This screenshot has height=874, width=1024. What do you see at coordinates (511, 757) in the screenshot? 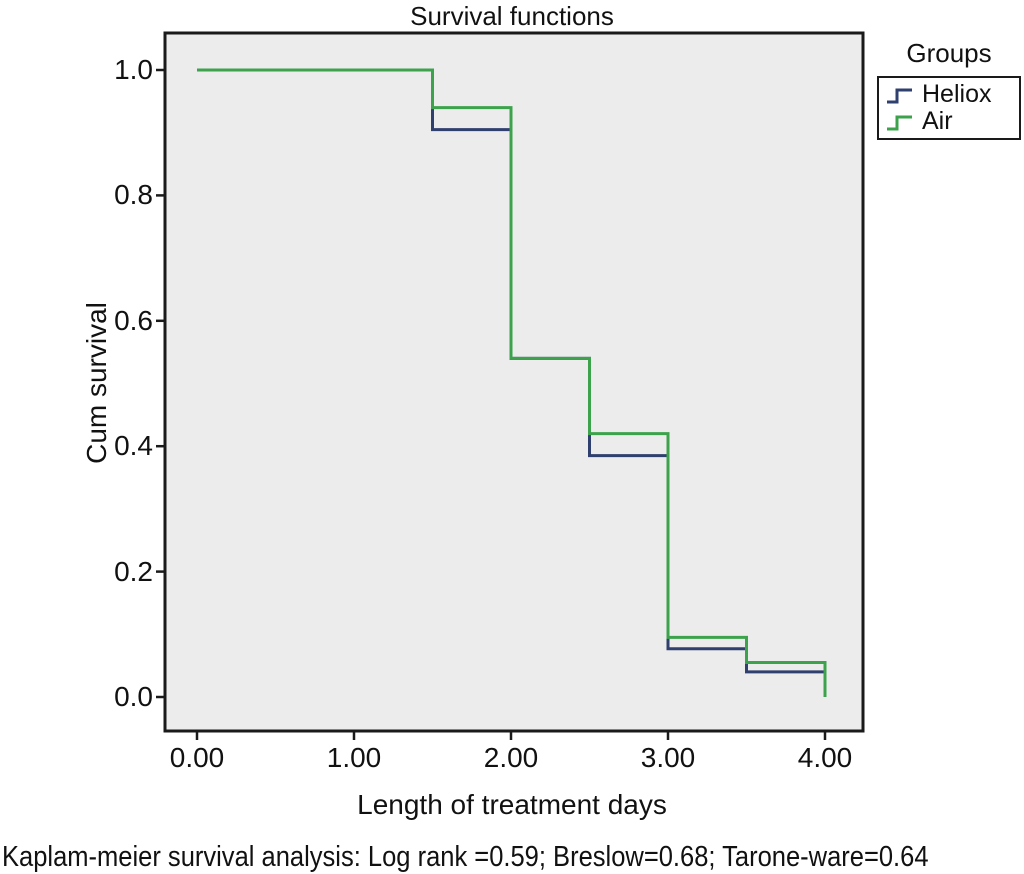
I see `x-tick-label: 2.00` at bounding box center [511, 757].